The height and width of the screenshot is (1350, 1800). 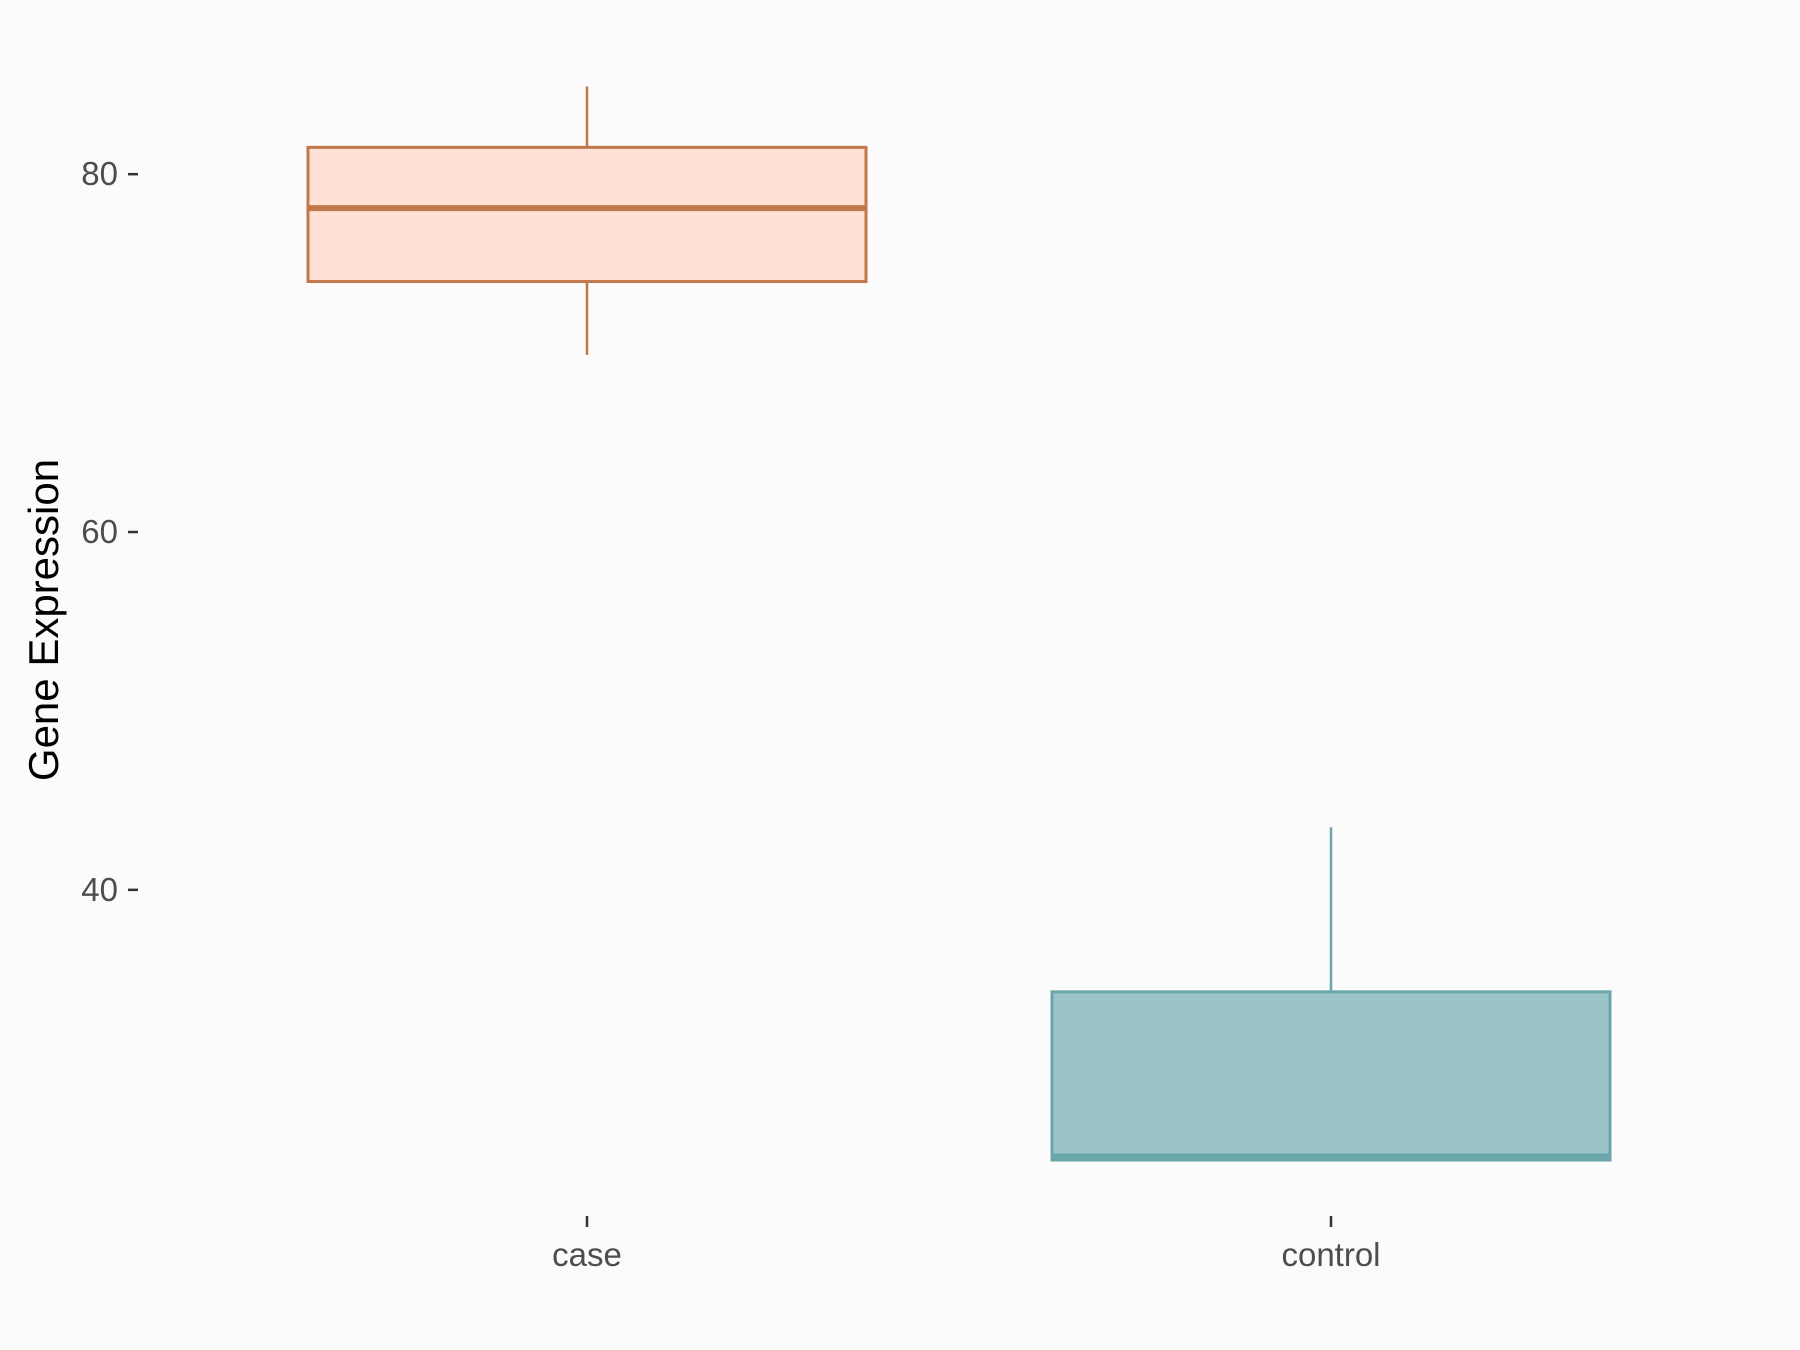 I want to click on x-axis: case control, so click(x=966, y=1244).